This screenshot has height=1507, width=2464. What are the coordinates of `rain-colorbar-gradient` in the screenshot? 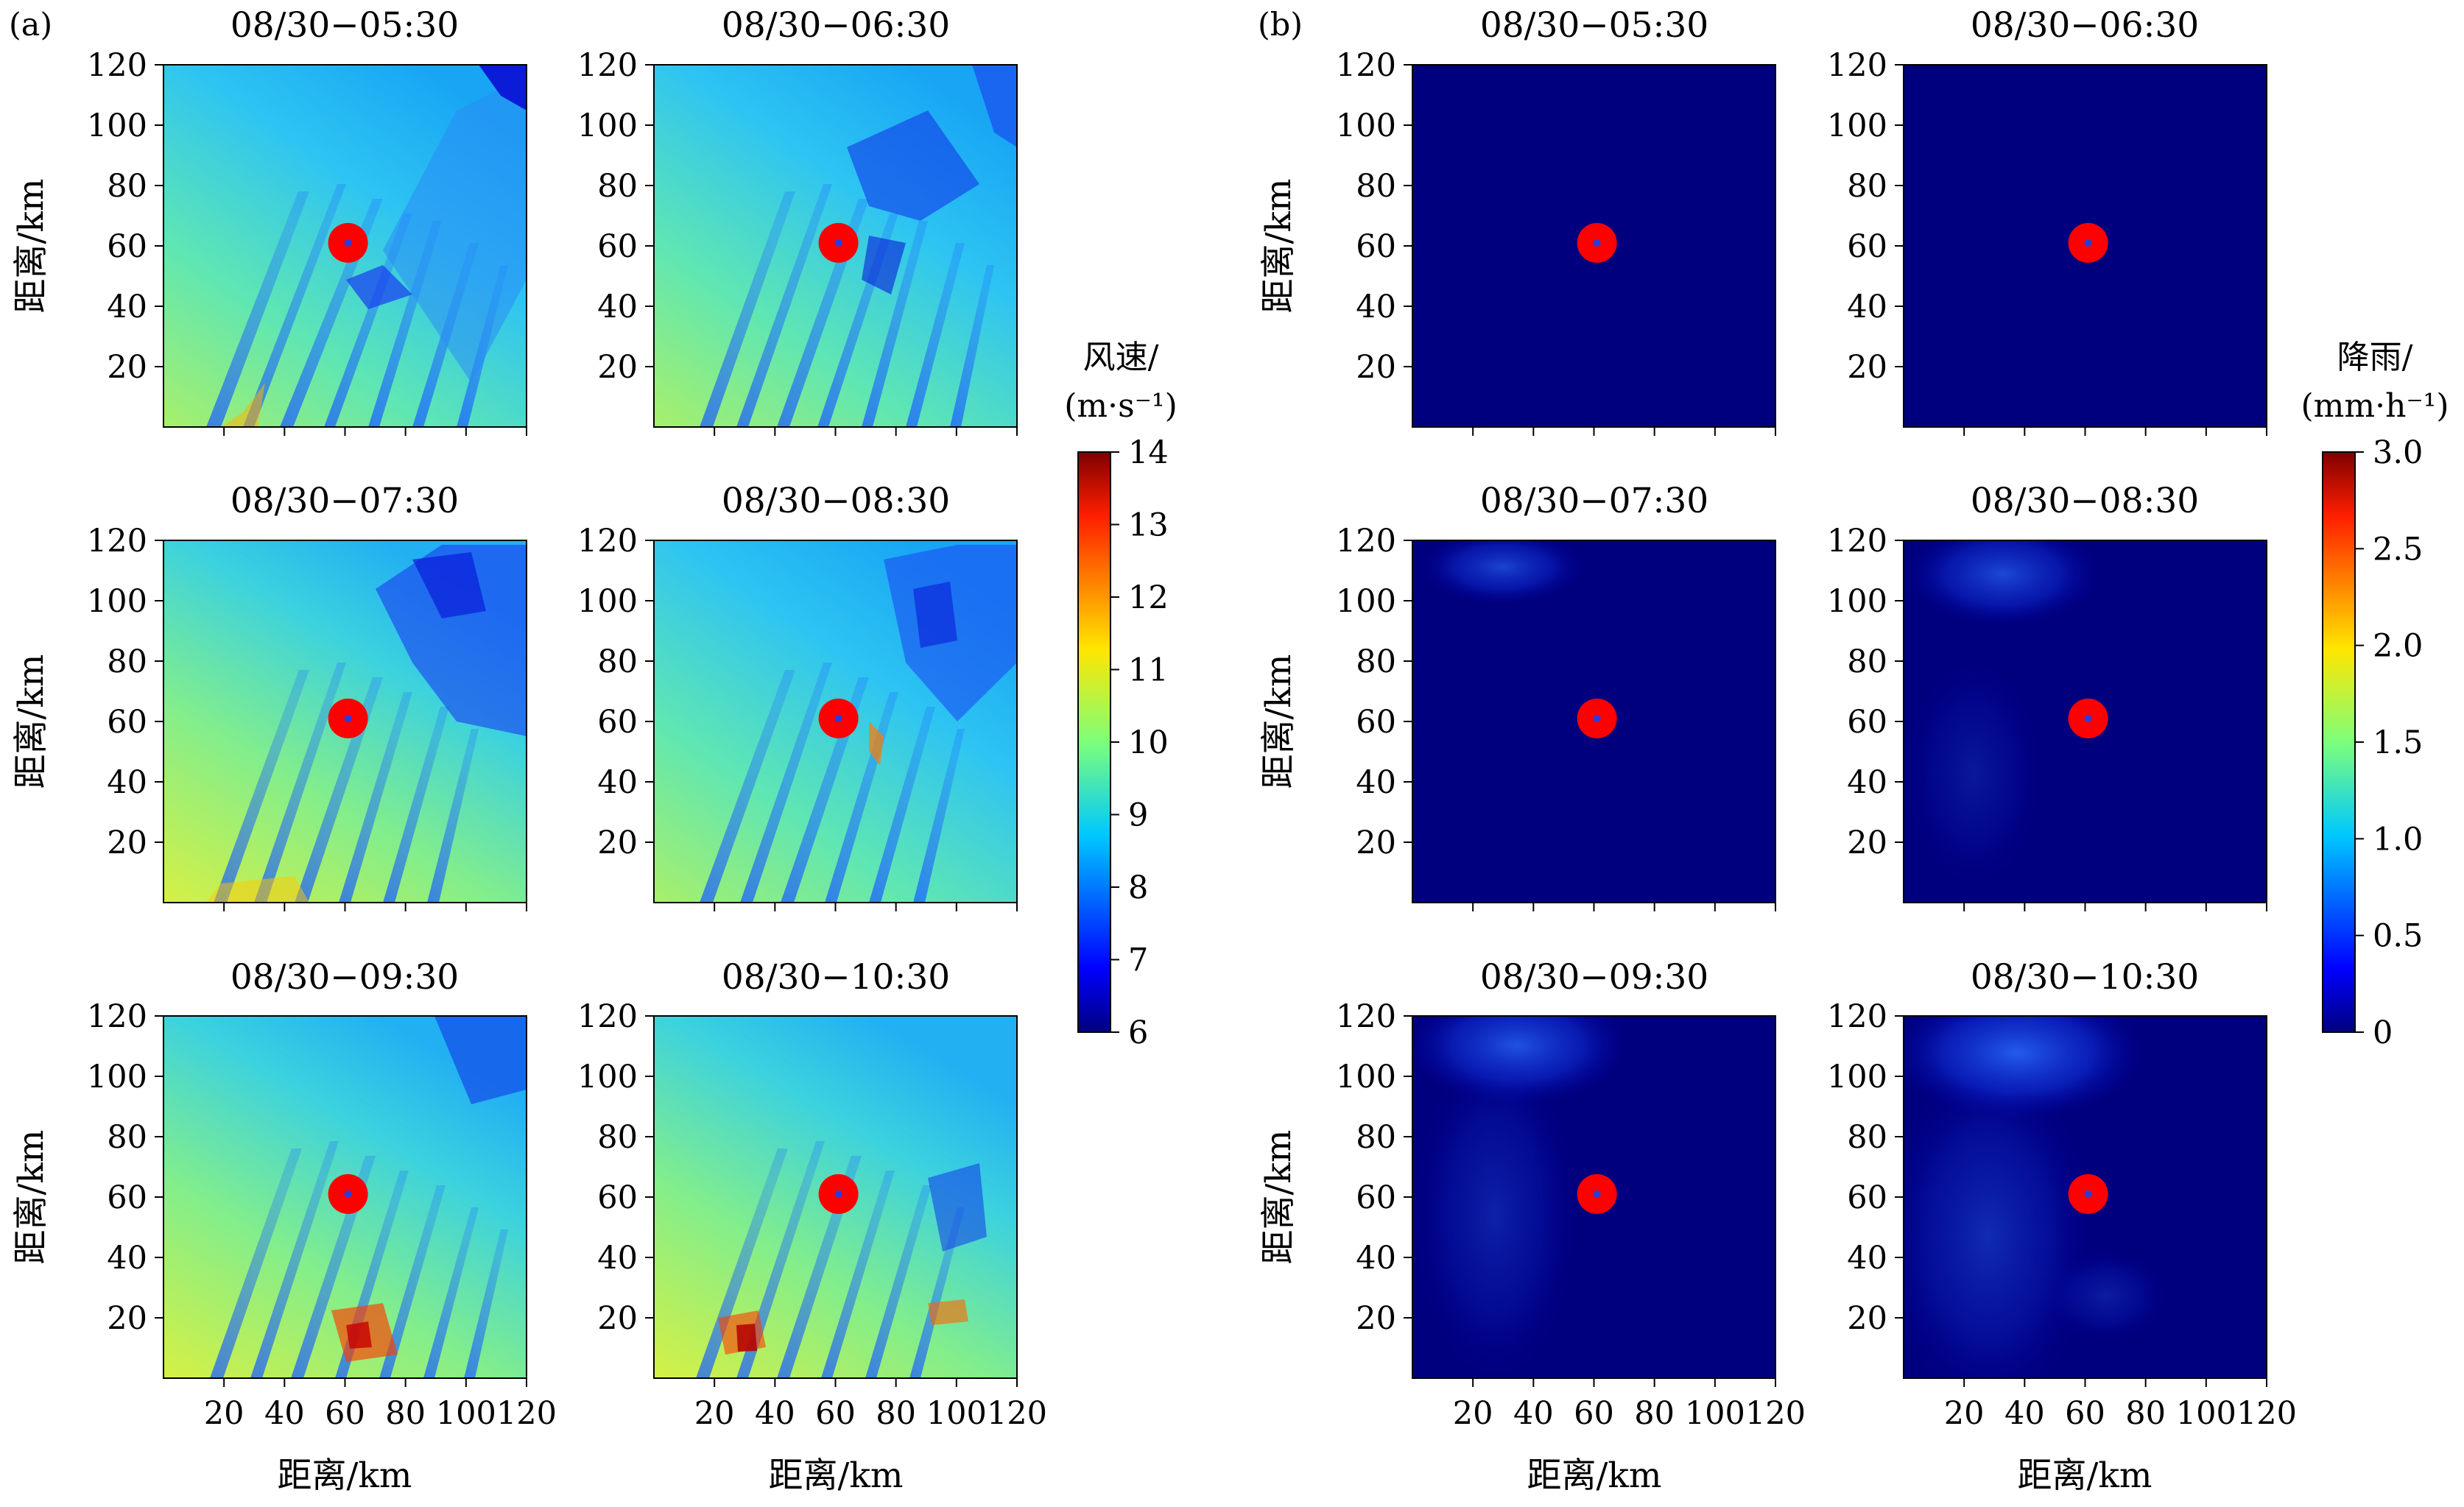 It's located at (2339, 742).